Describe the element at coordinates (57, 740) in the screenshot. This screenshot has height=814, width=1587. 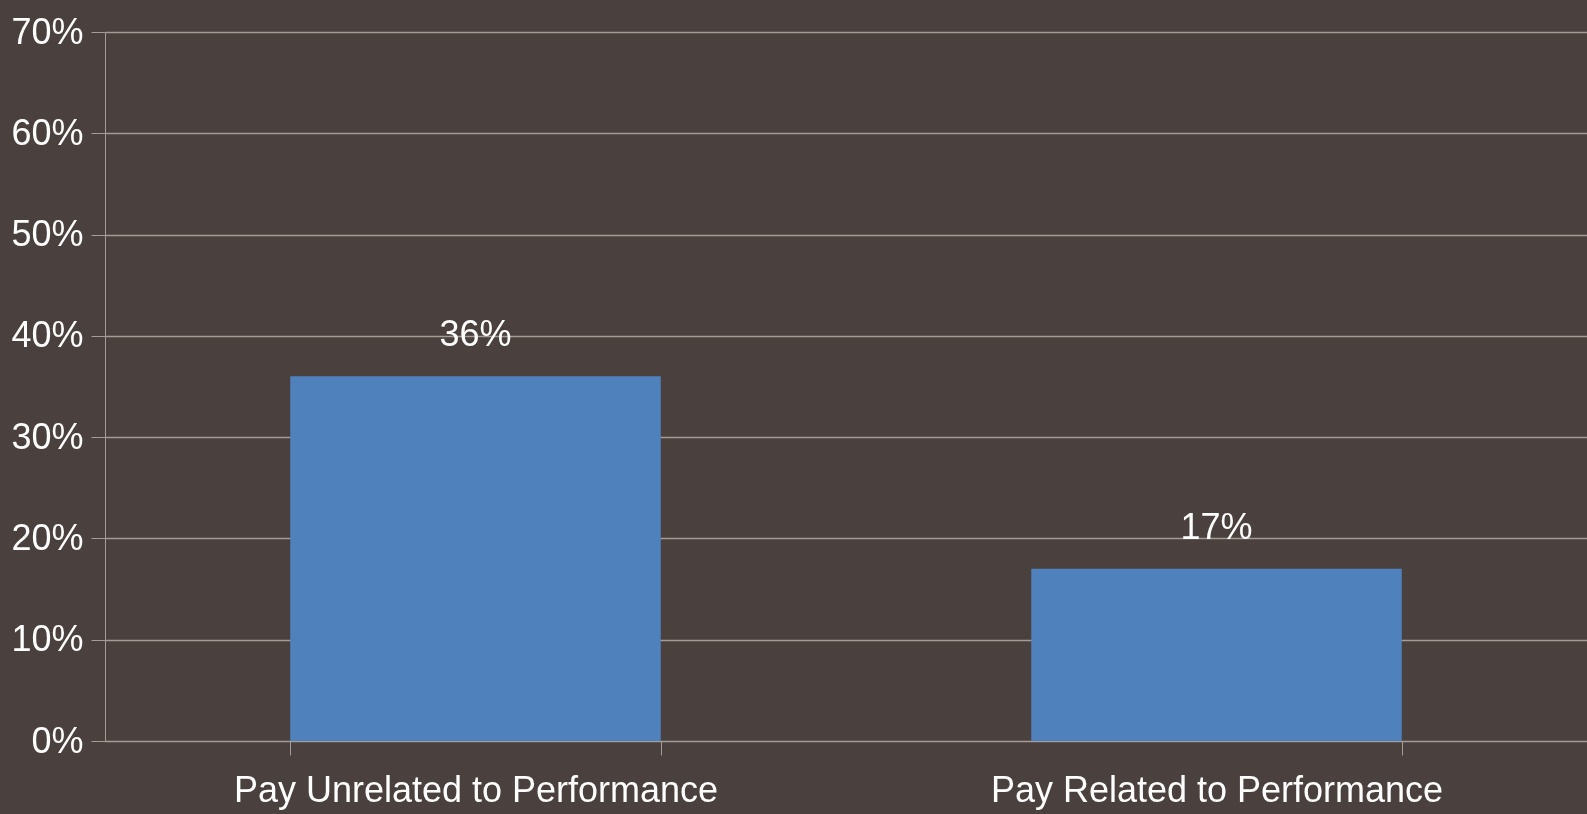
I see `y-tick-label: 0%` at that location.